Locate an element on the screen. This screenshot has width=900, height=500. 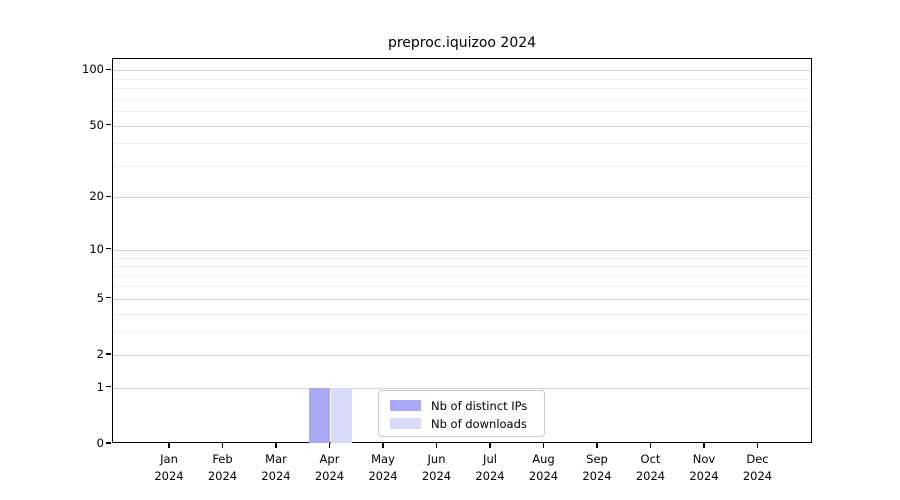
legend-entry-distinct-ips: Nb of distinct IPs is located at coordinates (462, 405).